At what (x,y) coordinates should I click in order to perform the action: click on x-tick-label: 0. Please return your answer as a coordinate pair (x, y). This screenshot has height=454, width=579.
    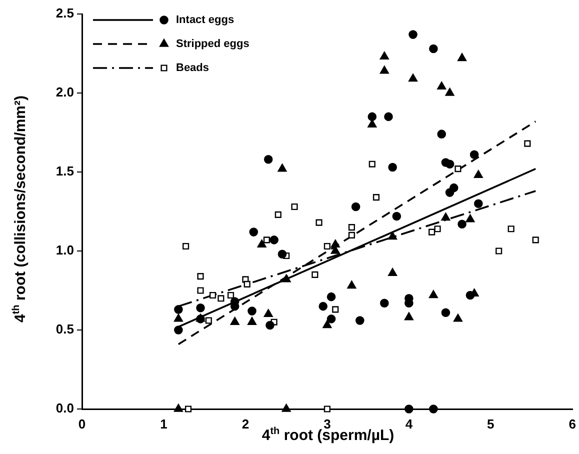
    Looking at the image, I should click on (82, 424).